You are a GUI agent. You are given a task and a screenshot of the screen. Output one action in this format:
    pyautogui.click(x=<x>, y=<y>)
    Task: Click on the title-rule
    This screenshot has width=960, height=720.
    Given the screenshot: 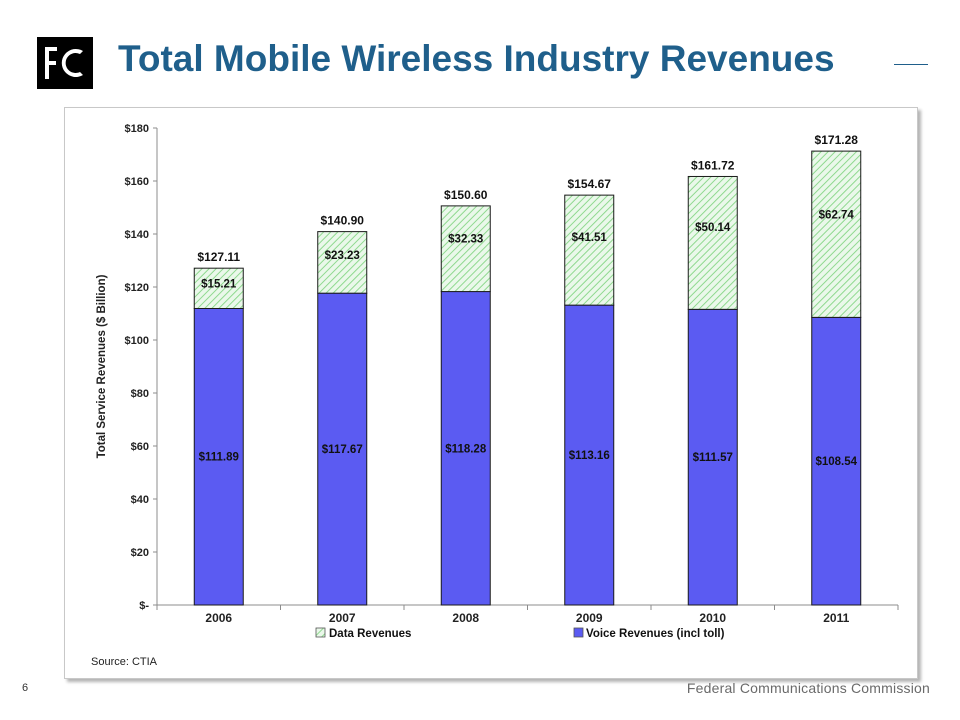 What is the action you would take?
    pyautogui.click(x=911, y=64)
    